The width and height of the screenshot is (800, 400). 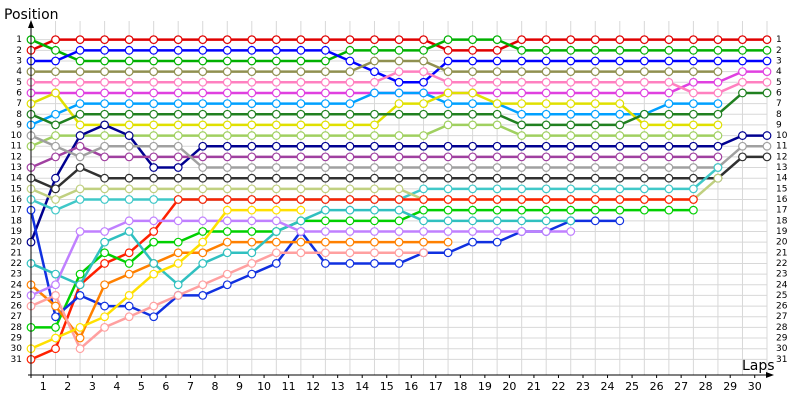 What do you see at coordinates (411, 386) in the screenshot?
I see `x-tick-label: 16` at bounding box center [411, 386].